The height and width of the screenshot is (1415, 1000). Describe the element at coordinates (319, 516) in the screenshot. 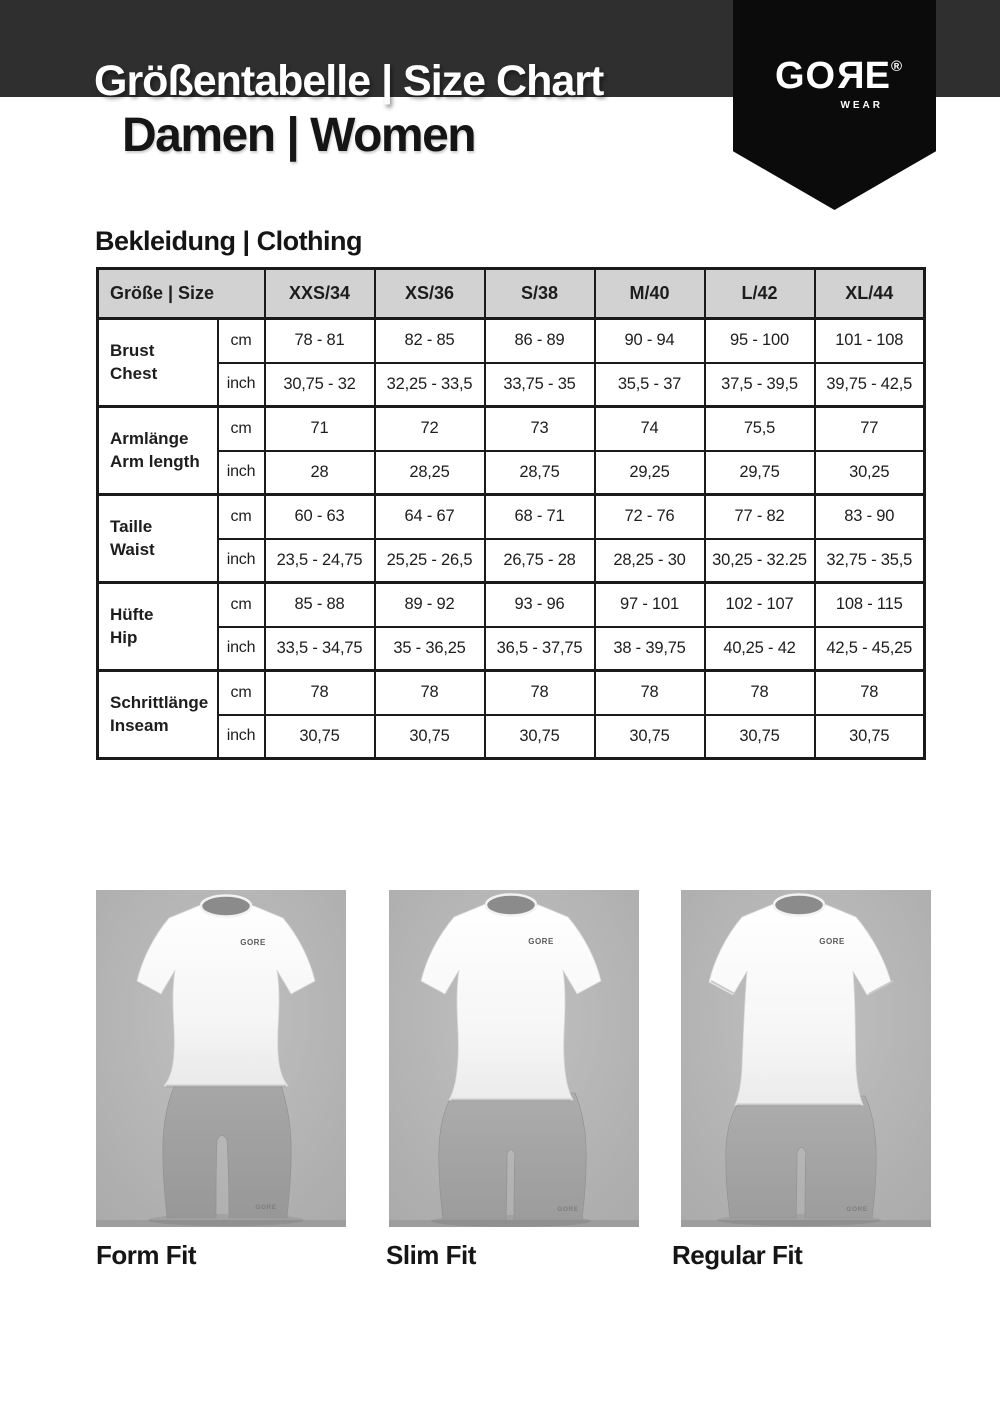

I see `value-cell: 60 - 63` at that location.